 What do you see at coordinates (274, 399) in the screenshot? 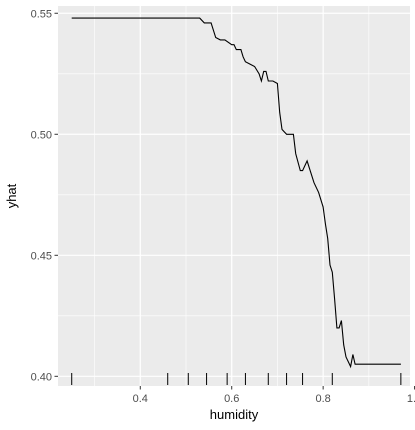
I see `x-axis-tick-labels: 0.4 0.6 0.8 1.0` at bounding box center [274, 399].